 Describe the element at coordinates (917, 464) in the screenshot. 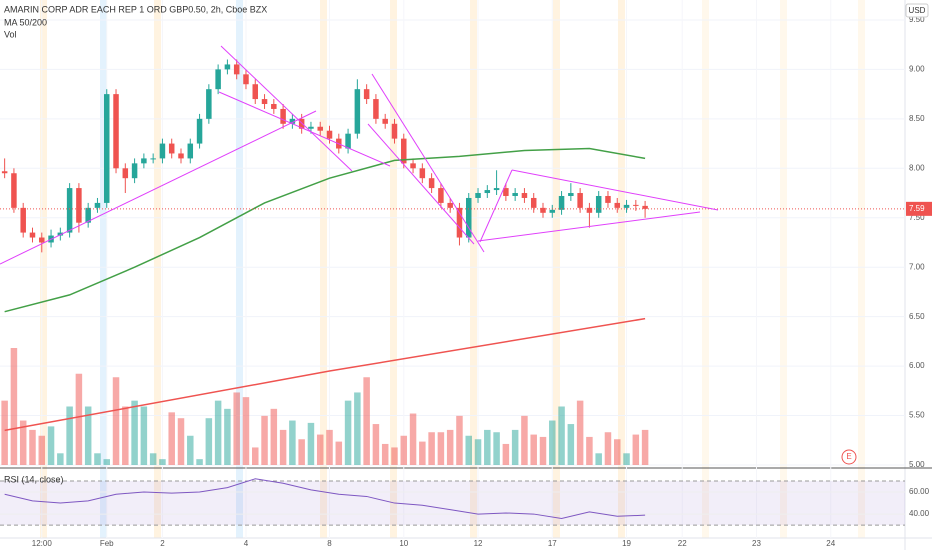

I see `y-tick-label: 5.00` at that location.